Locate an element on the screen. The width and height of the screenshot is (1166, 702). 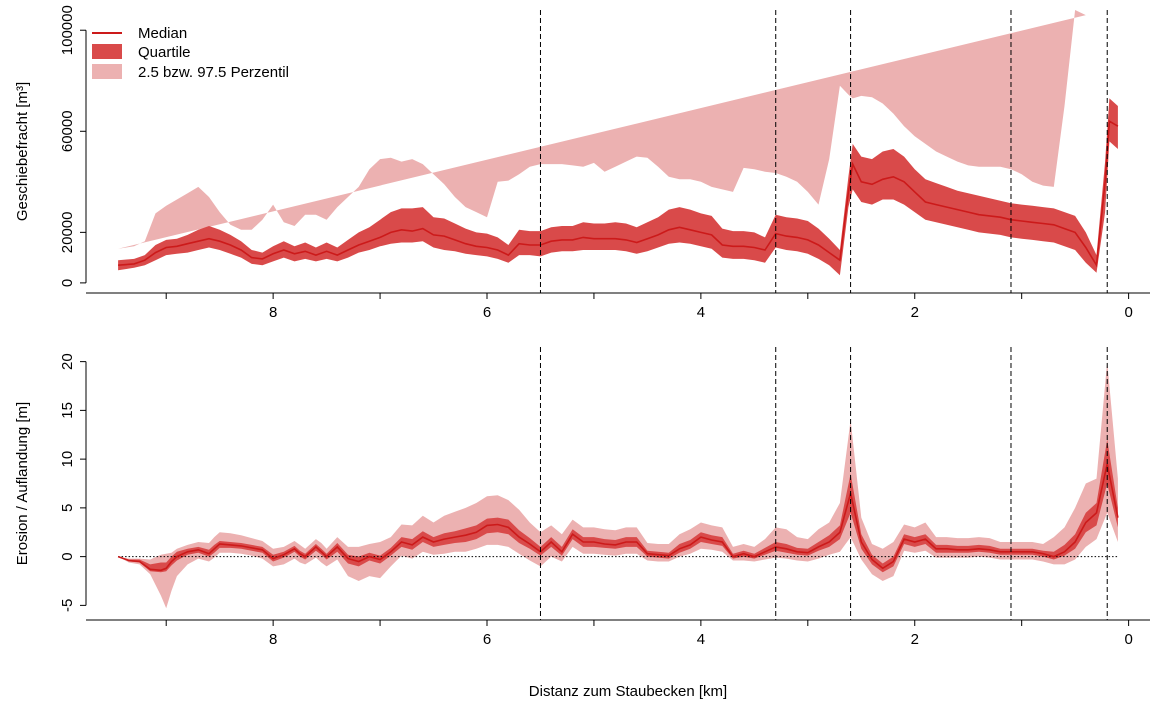
y-axis-title: Erosion / Auflandung [m] is located at coordinates (22, 483).